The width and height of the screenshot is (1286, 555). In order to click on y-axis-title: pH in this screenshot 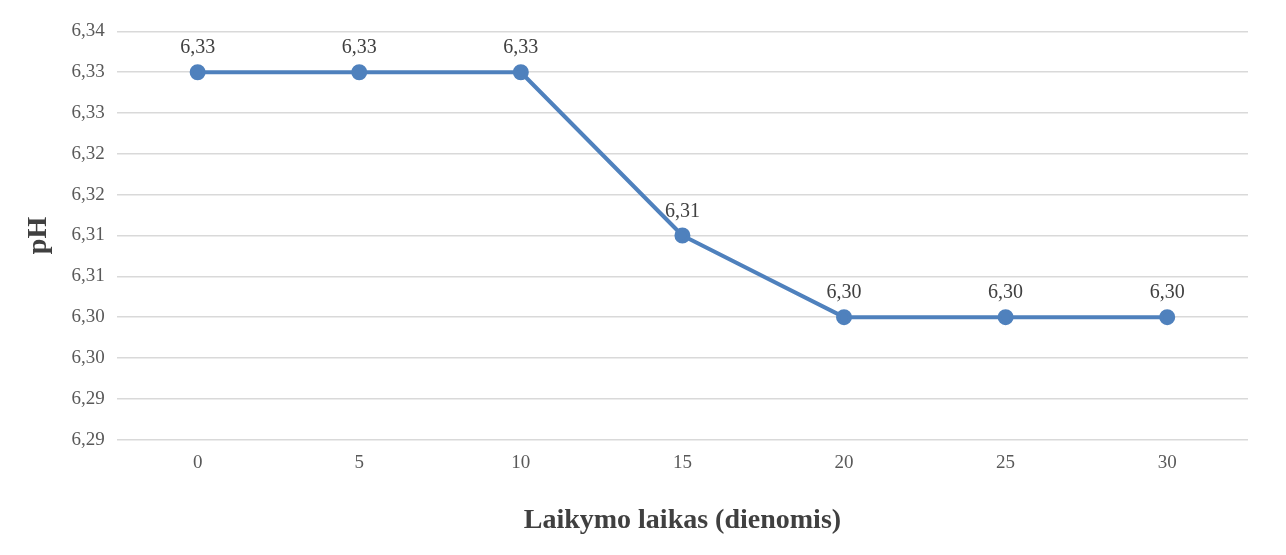, I will do `click(37, 235)`.